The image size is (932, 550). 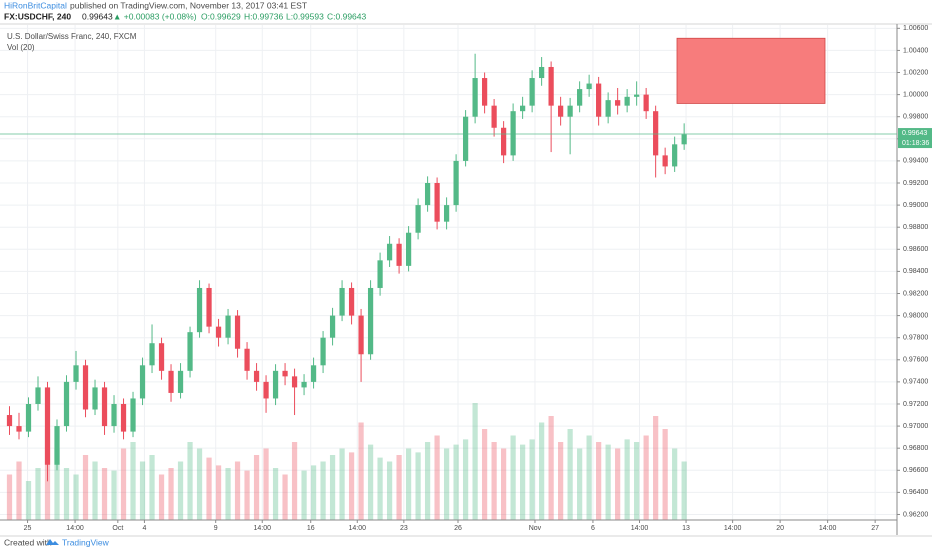 What do you see at coordinates (346, 16) in the screenshot?
I see `close: C:0.99643` at bounding box center [346, 16].